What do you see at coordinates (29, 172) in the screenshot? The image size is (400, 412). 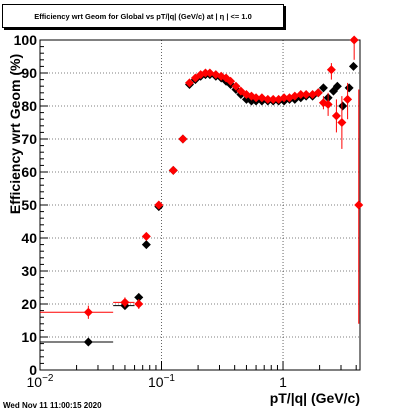 I see `y-tick-label: 60` at bounding box center [29, 172].